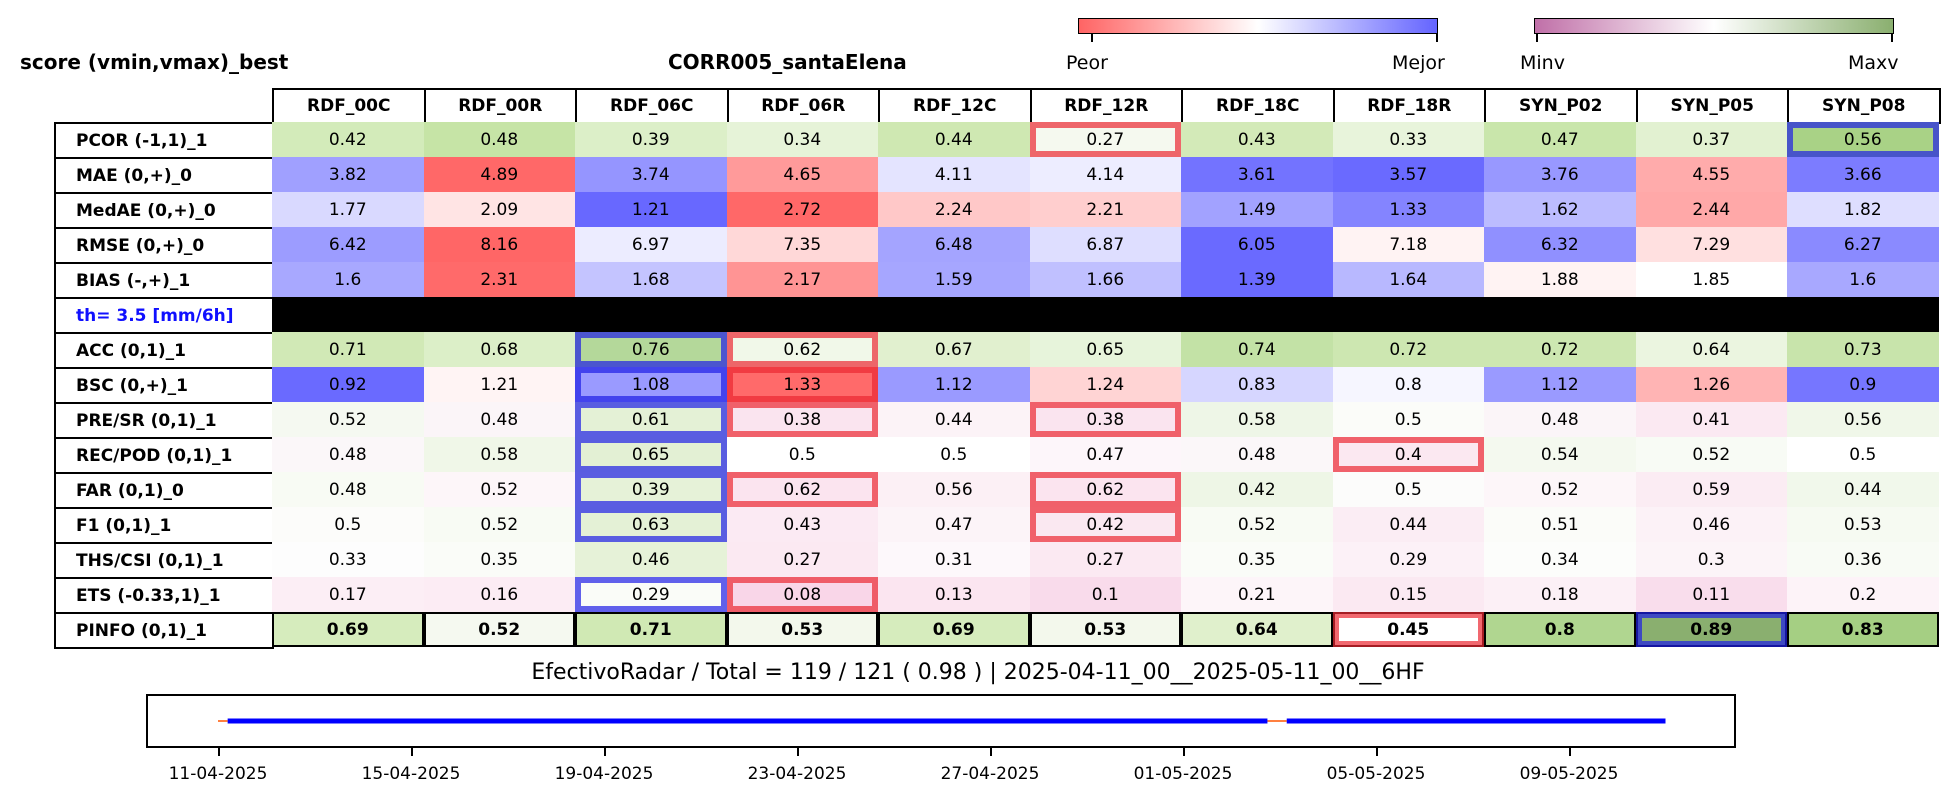 The width and height of the screenshot is (1956, 804). What do you see at coordinates (651, 629) in the screenshot?
I see `table-cell: 0.71` at bounding box center [651, 629].